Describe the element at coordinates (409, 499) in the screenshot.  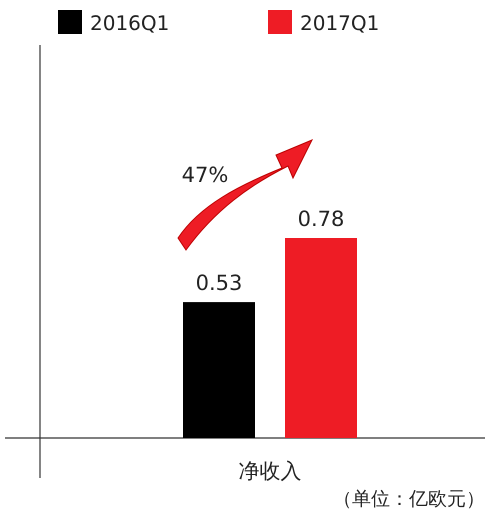
I see `text: （单位：亿欧元）` at that location.